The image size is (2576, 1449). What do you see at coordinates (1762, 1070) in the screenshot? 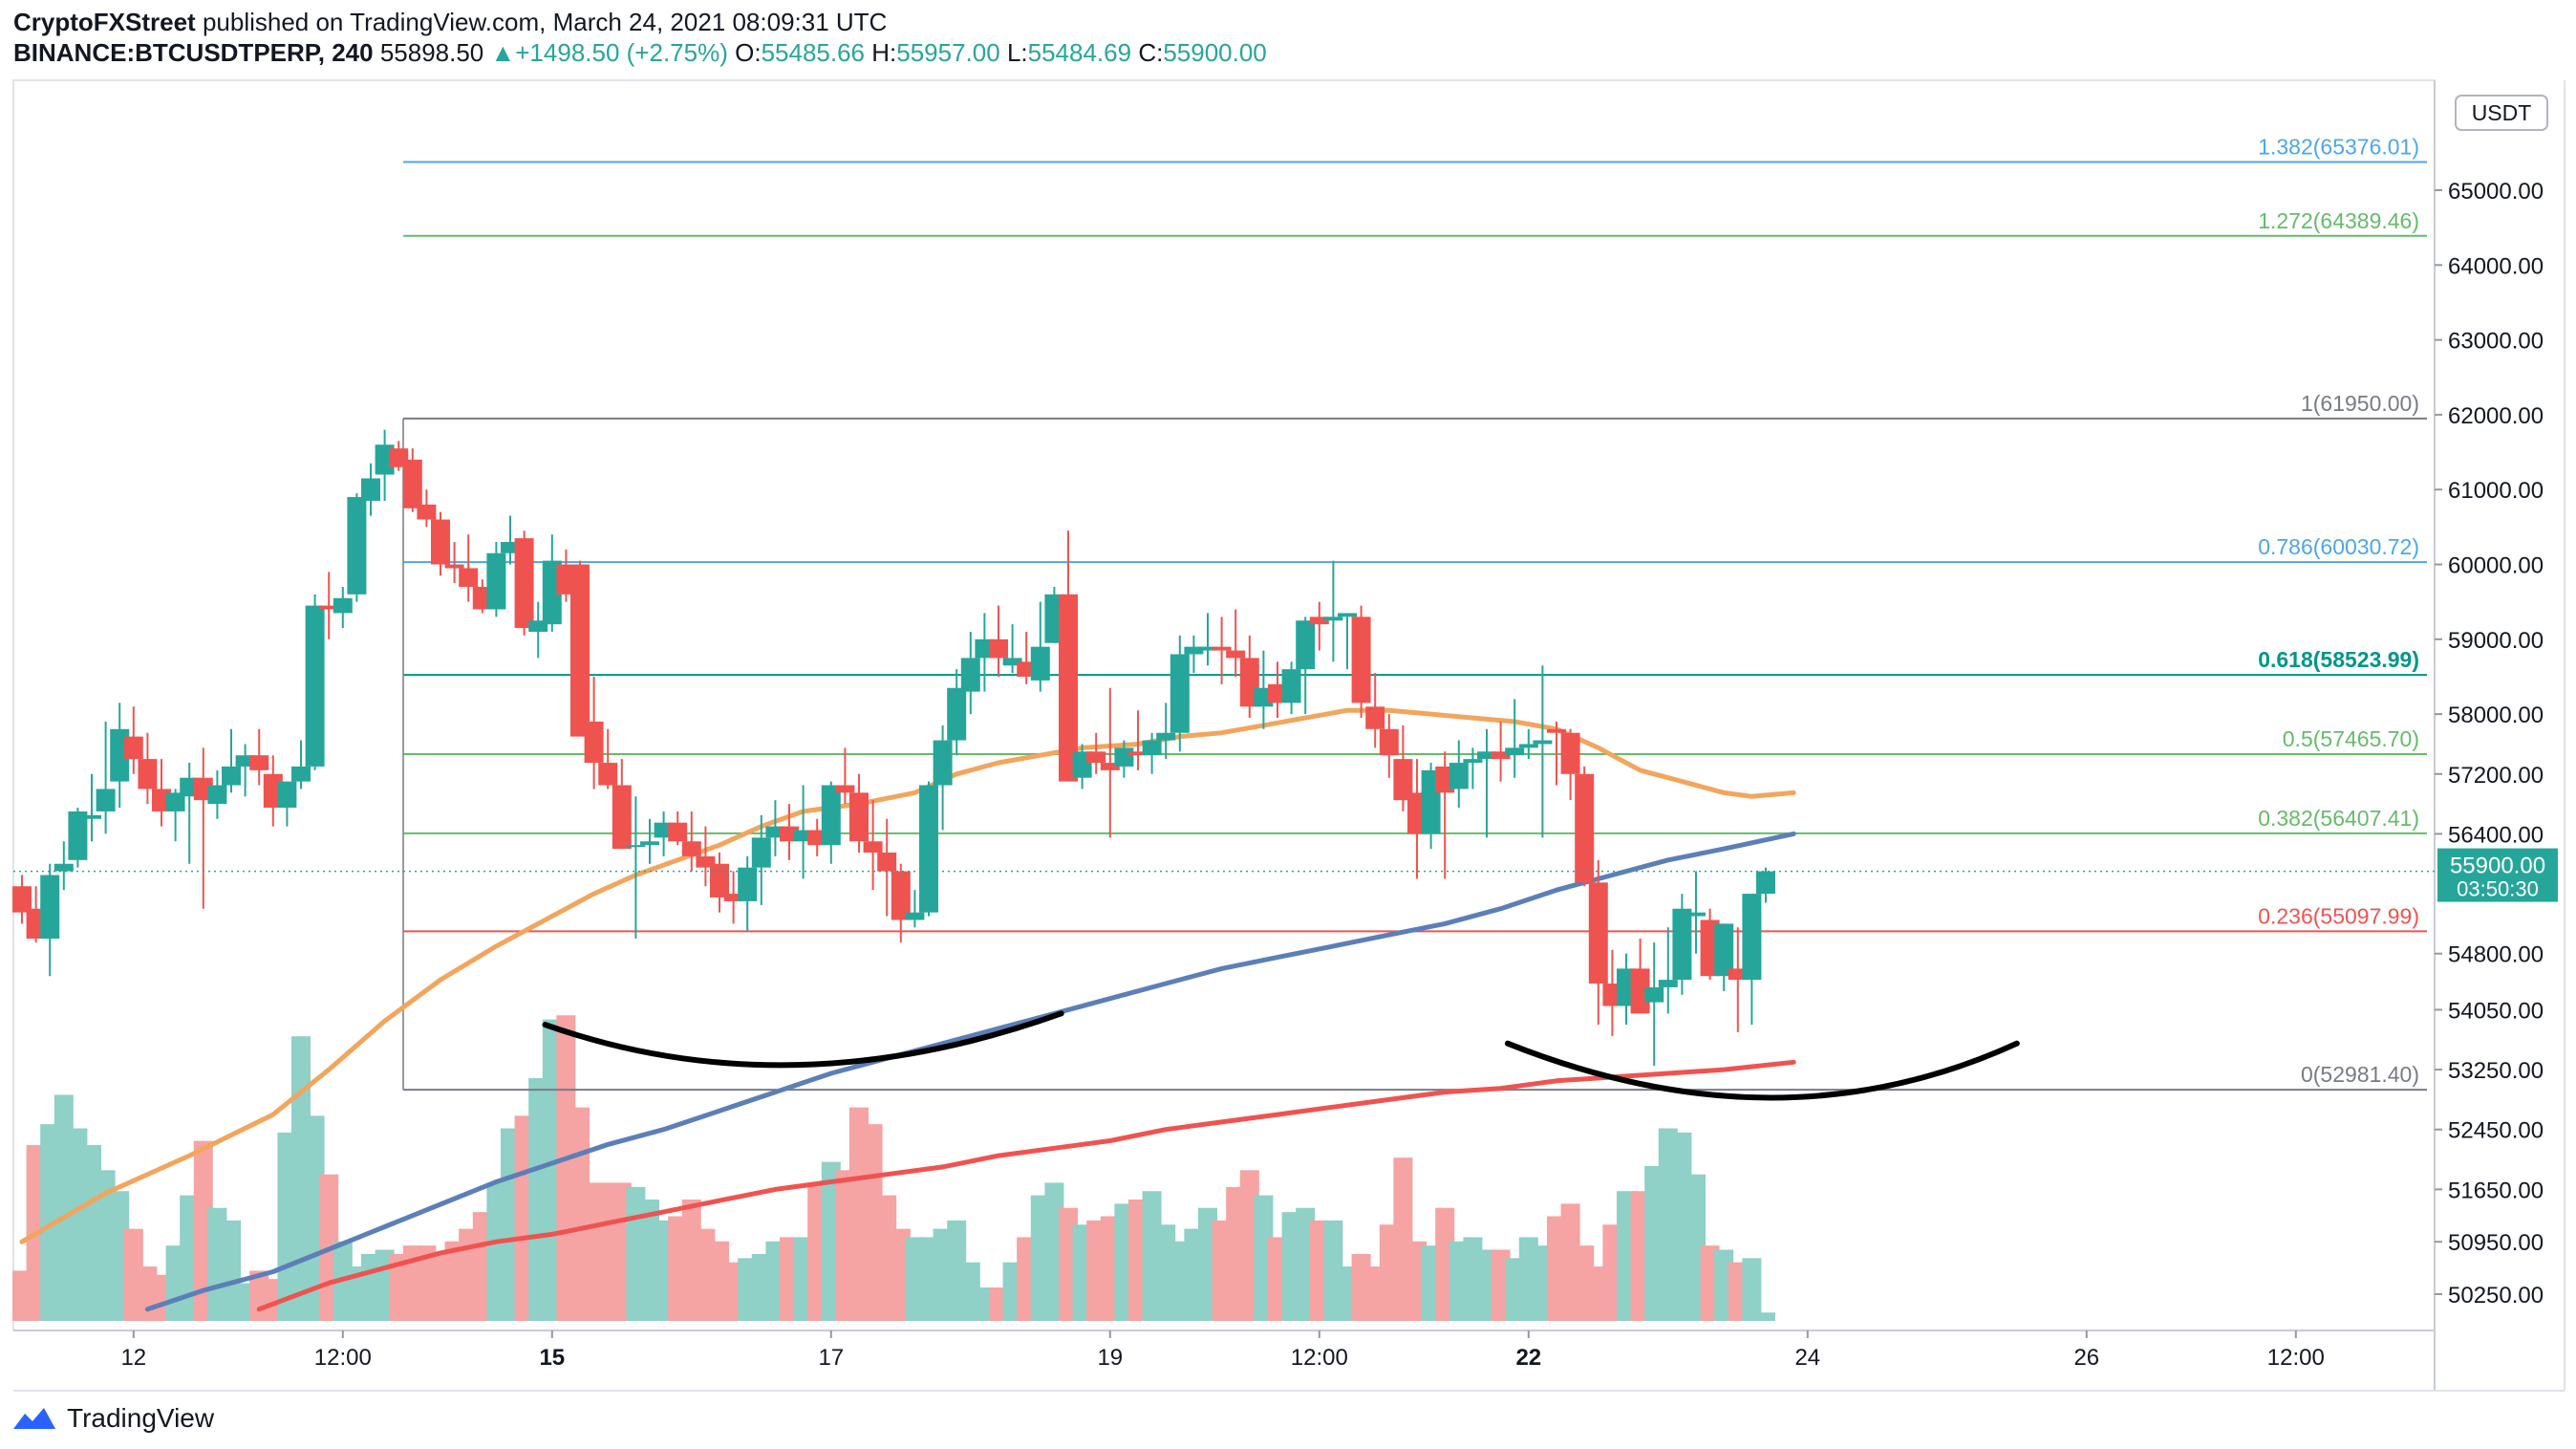
I see `rounded-bottom-arc` at bounding box center [1762, 1070].